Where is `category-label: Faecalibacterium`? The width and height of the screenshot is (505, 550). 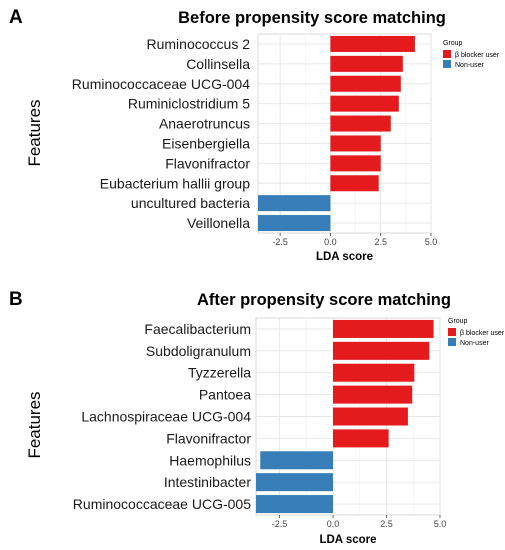 category-label: Faecalibacterium is located at coordinates (197, 329).